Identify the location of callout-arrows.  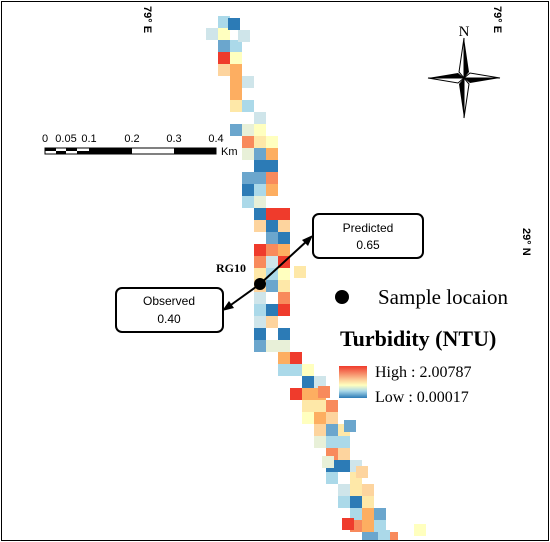
(267, 273).